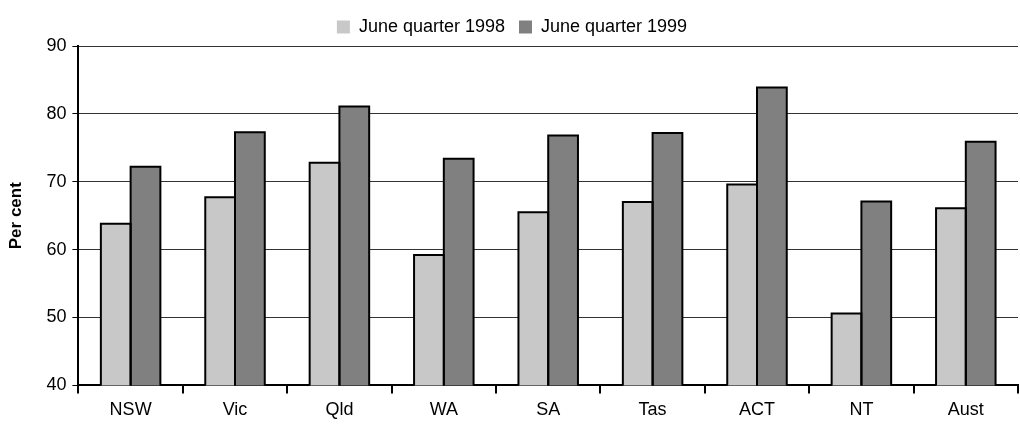 The height and width of the screenshot is (429, 1020). What do you see at coordinates (965, 409) in the screenshot?
I see `x-tick-label: Aust` at bounding box center [965, 409].